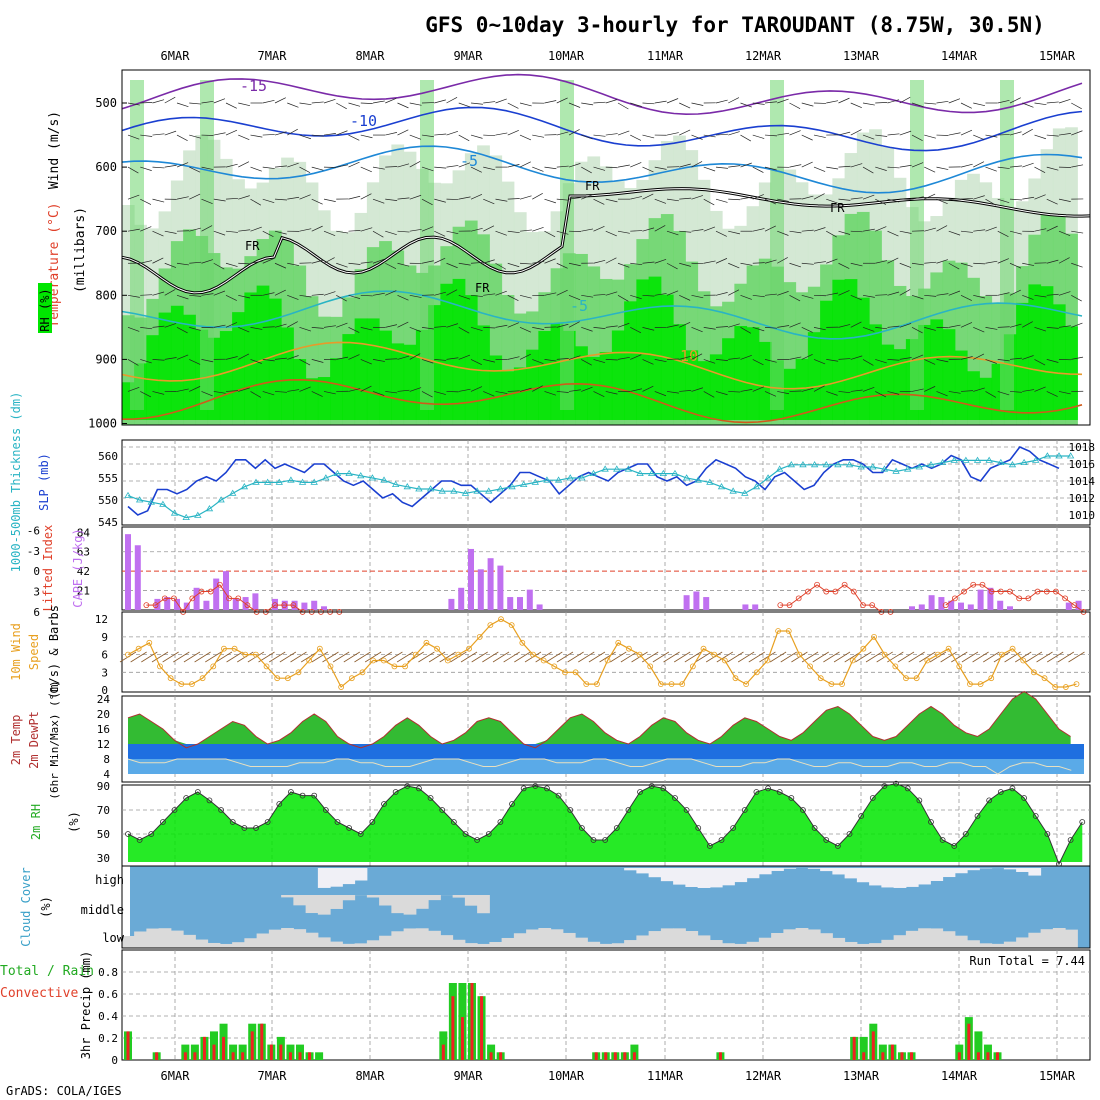 The image size is (1100, 1100). I want to click on y-tick-label: 1000, so click(102, 424).